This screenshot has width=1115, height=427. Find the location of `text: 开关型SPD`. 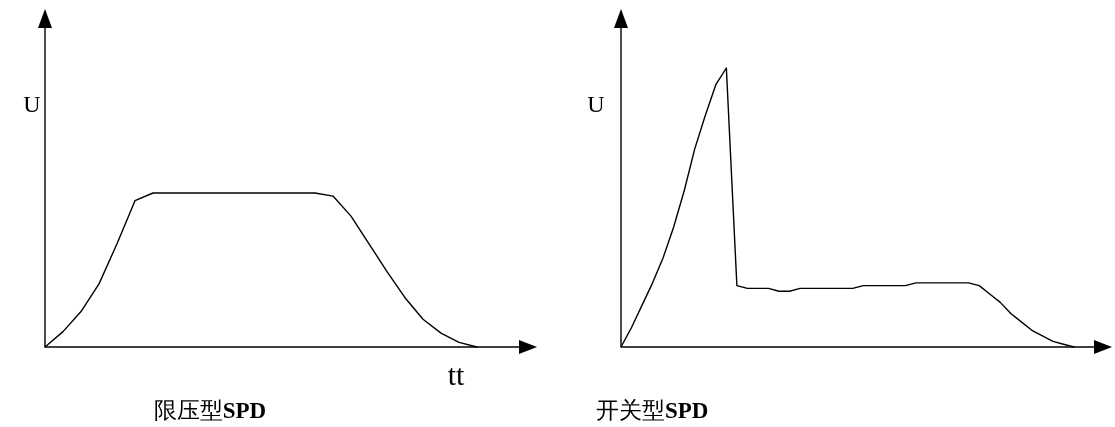

text: 开关型SPD is located at coordinates (652, 410).